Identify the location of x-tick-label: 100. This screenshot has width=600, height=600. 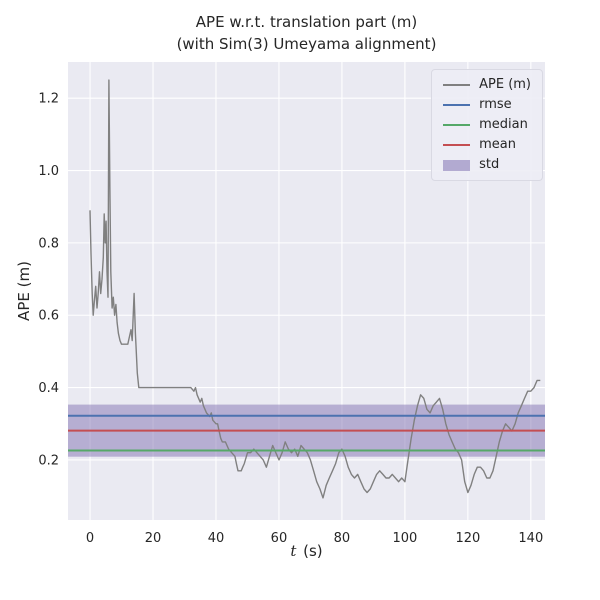
(404, 538).